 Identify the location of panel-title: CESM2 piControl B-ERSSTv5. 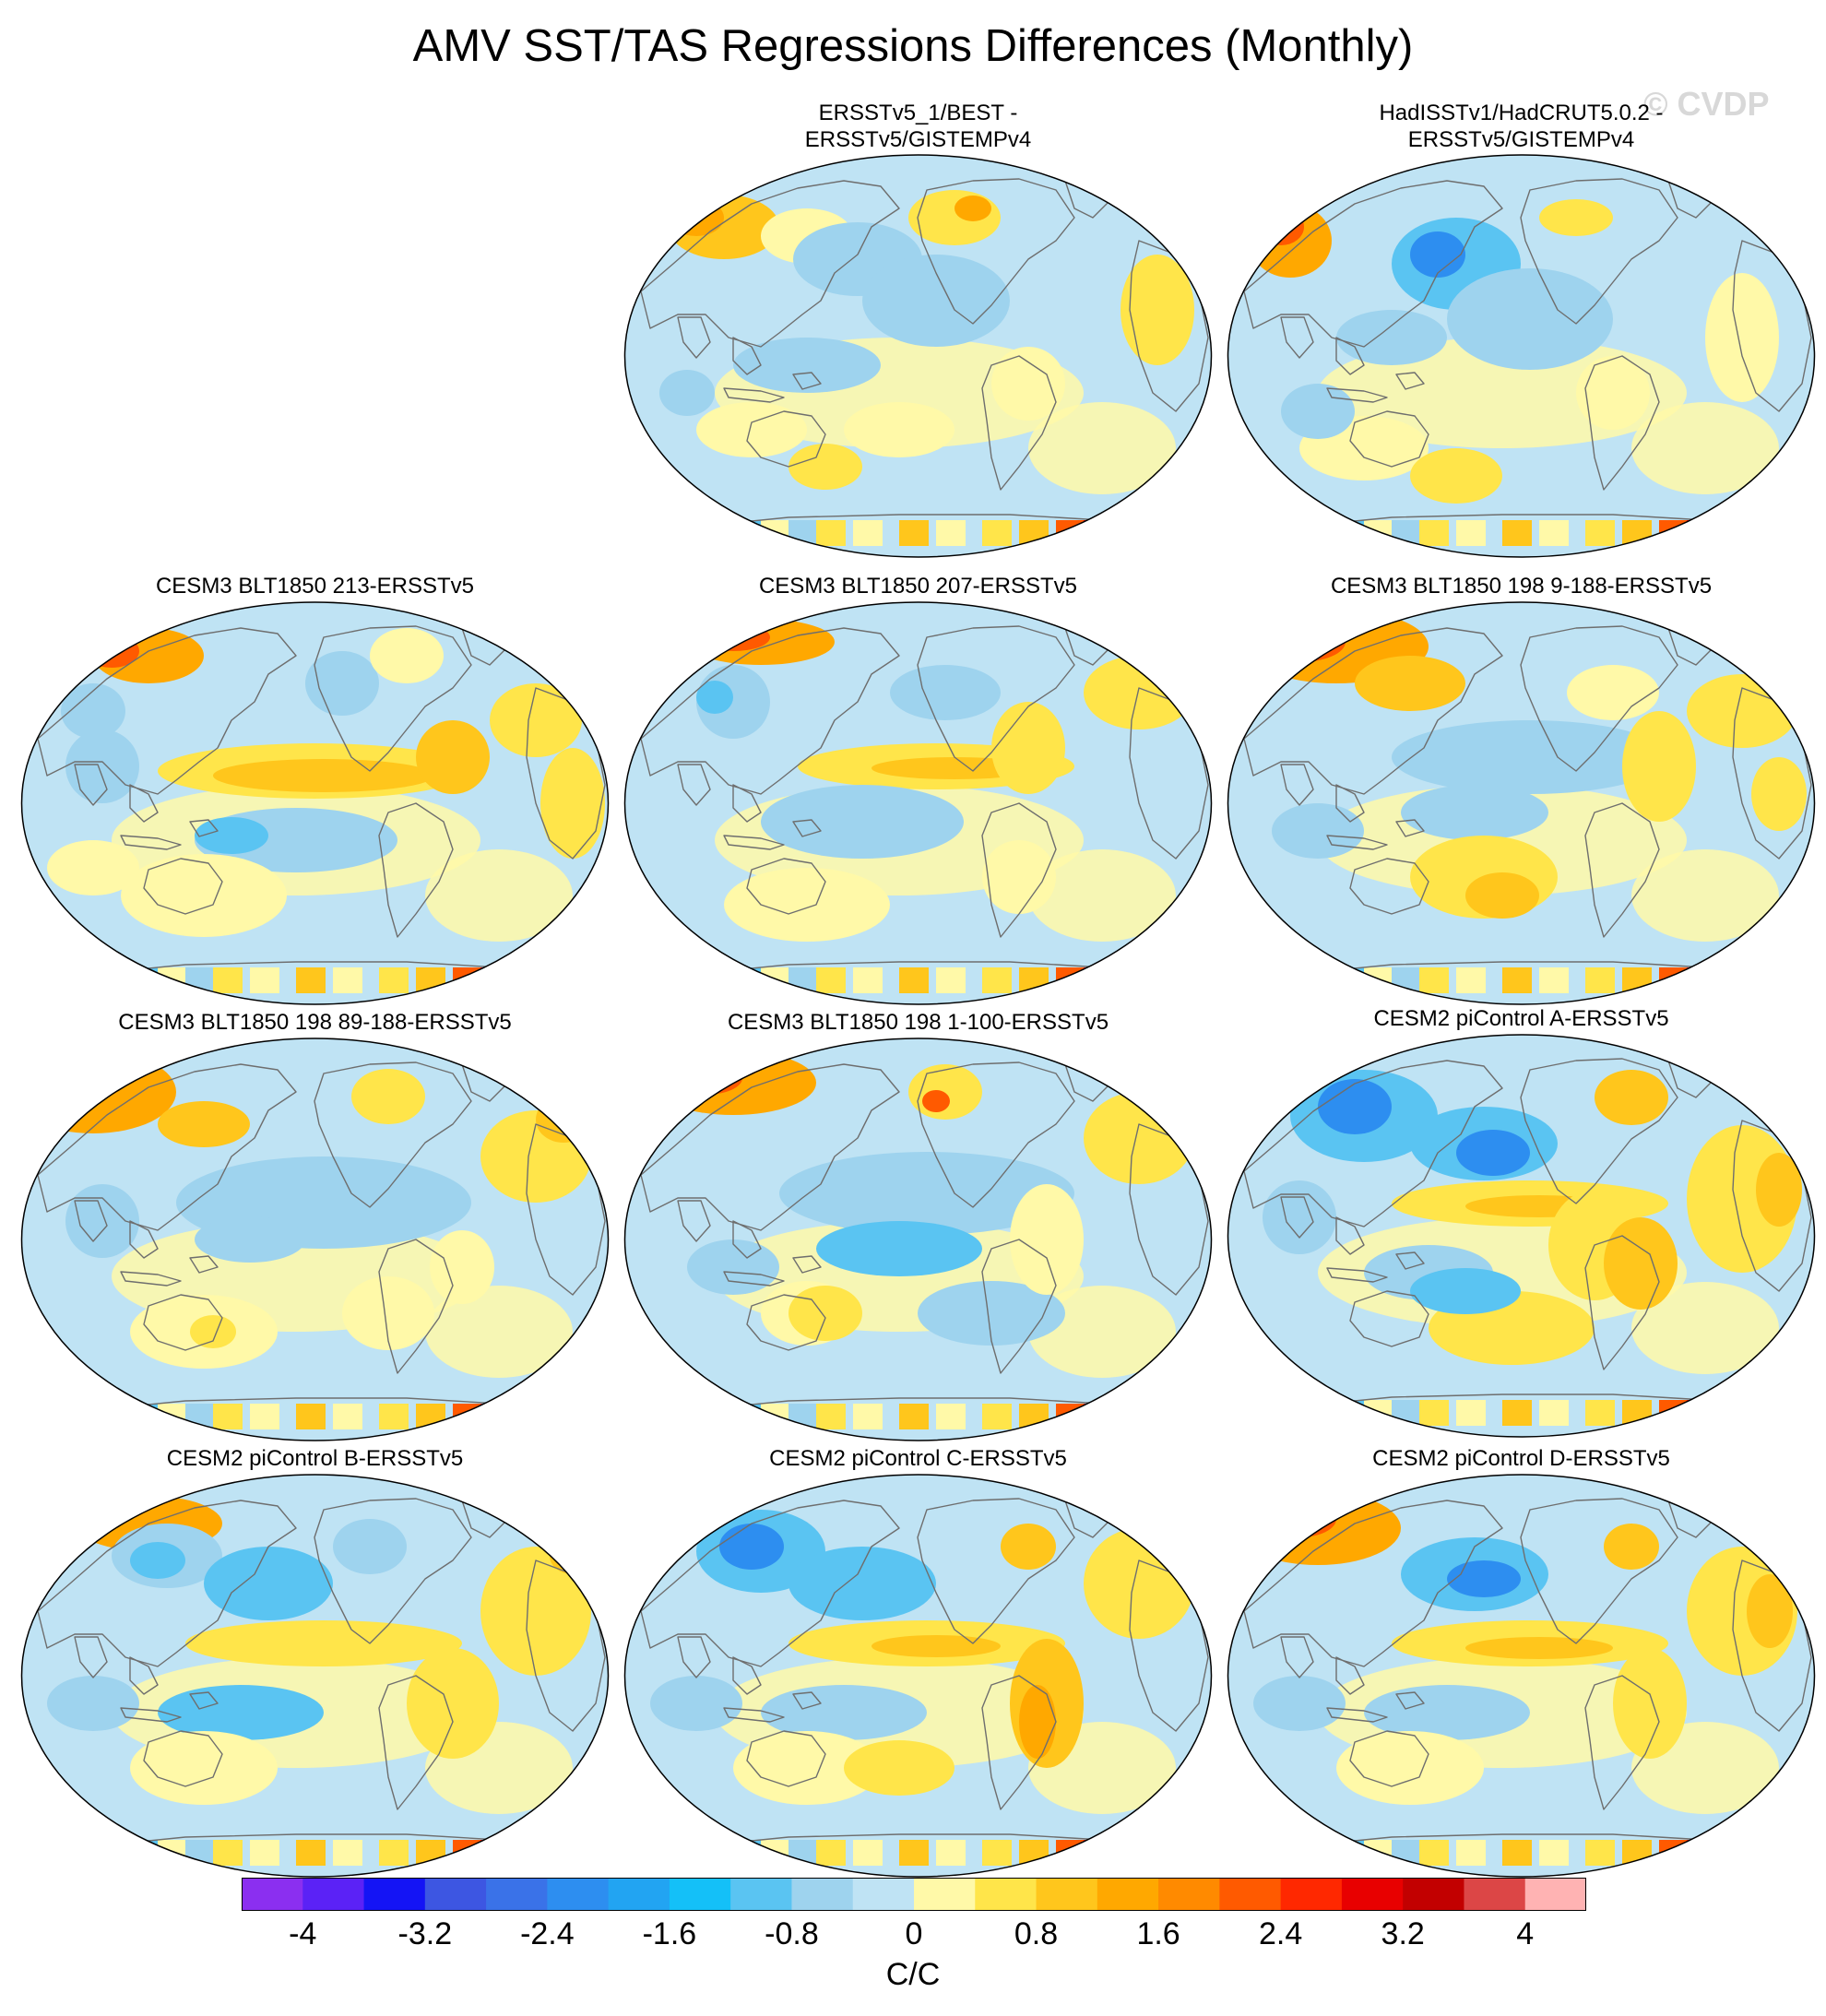
(315, 1458).